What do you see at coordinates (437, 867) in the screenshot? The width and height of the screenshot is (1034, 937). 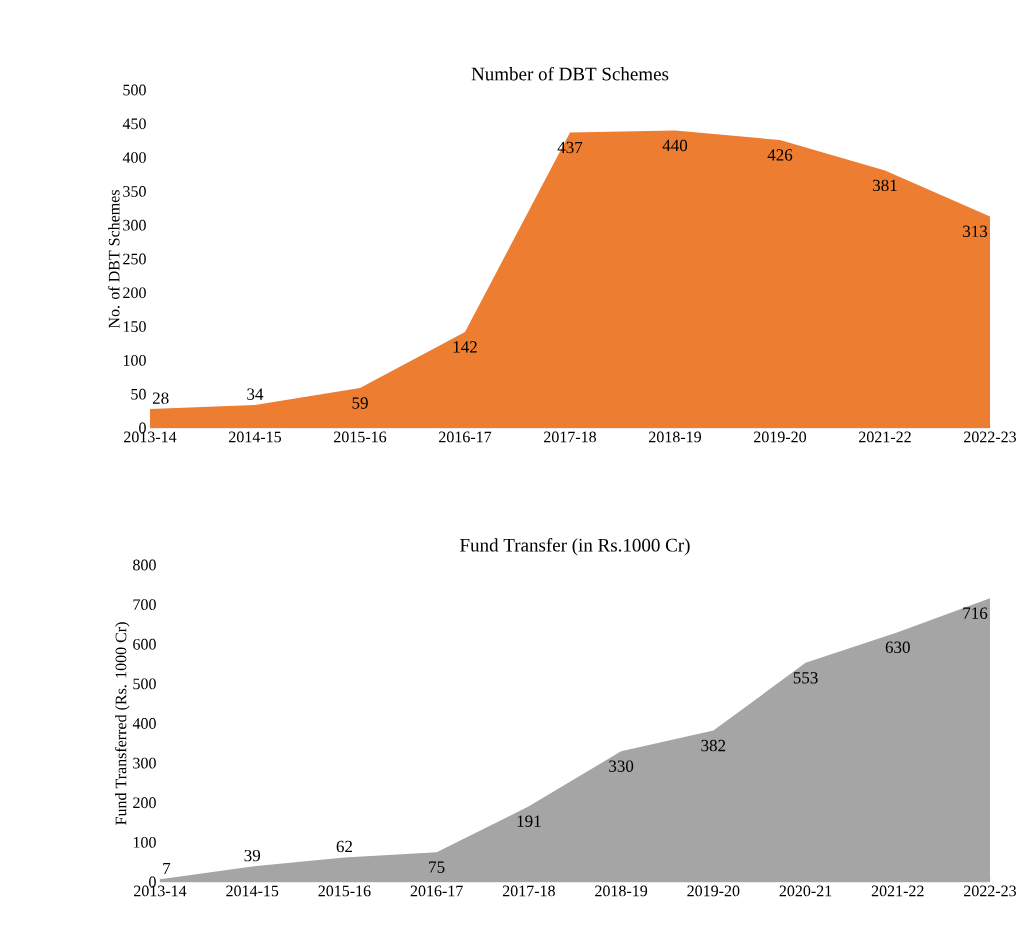 I see `data-label: 75` at bounding box center [437, 867].